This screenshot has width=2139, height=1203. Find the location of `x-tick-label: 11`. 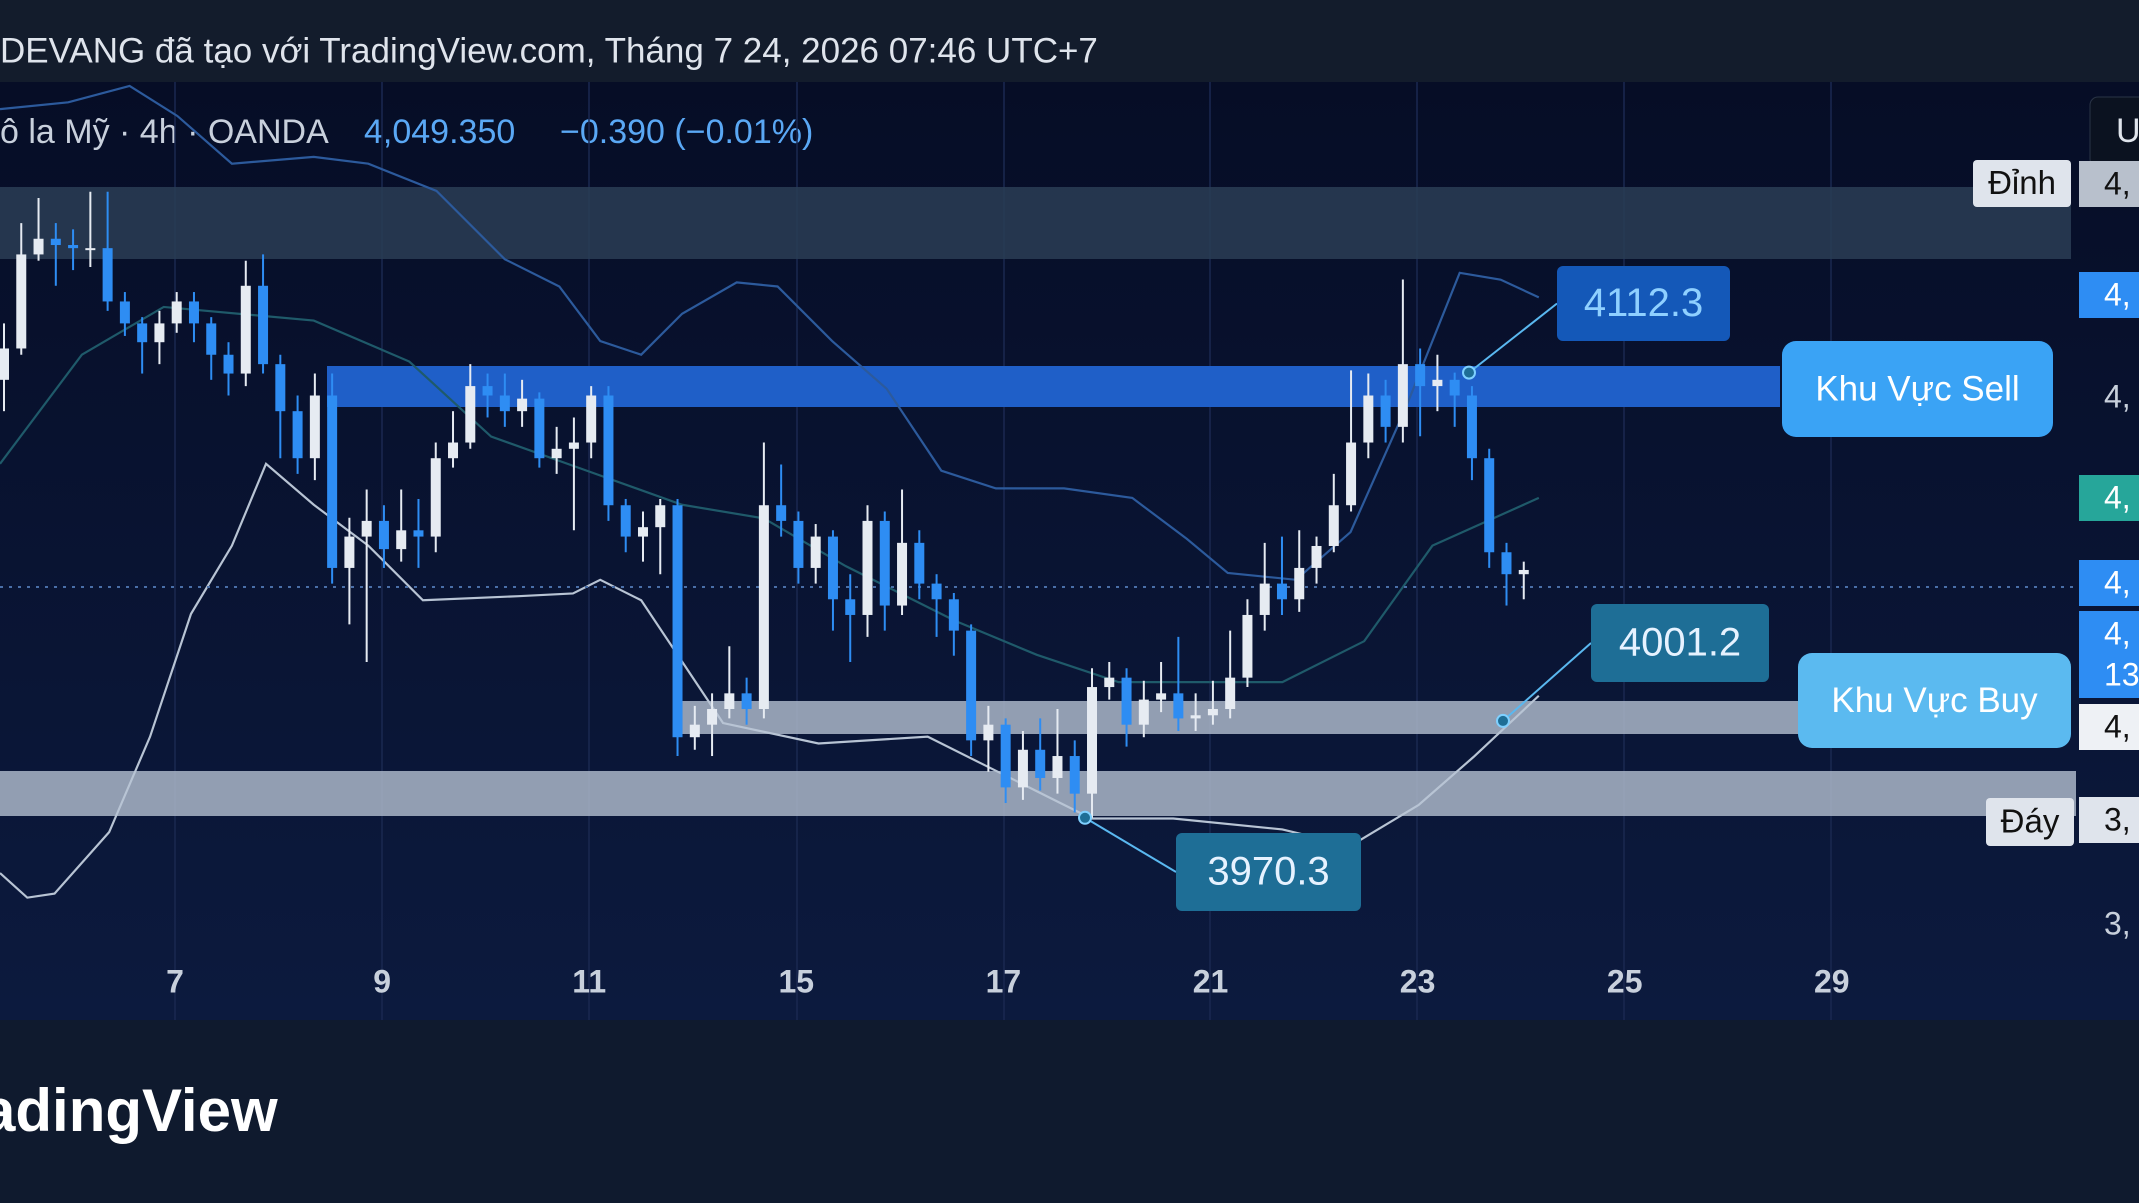

x-tick-label: 11 is located at coordinates (589, 981).